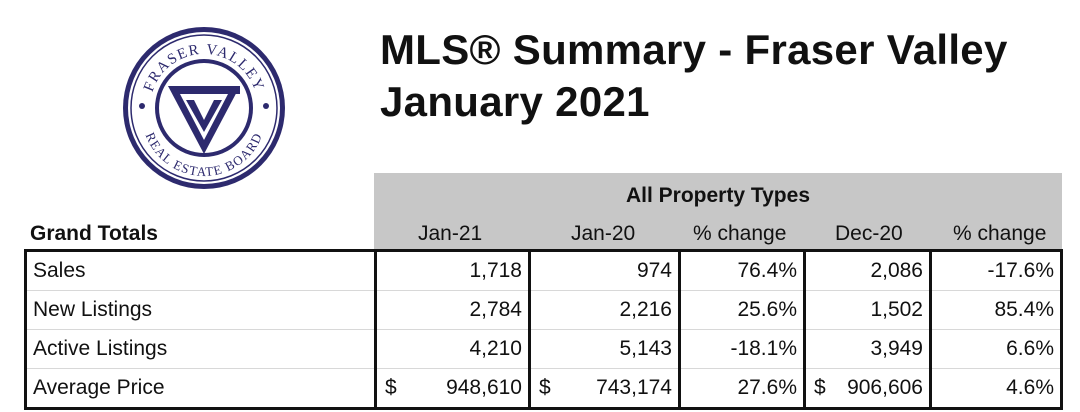 The width and height of the screenshot is (1080, 412). Describe the element at coordinates (885, 387) in the screenshot. I see `cell-value: 906,606` at that location.